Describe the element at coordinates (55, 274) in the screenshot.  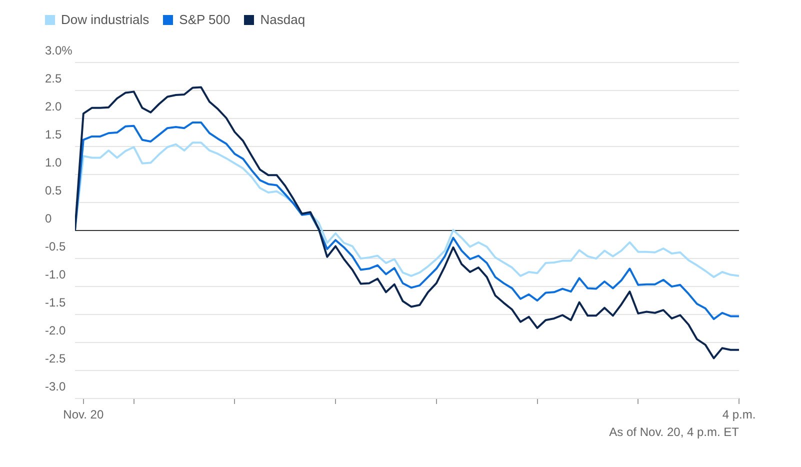
I see `y-tick-label: -1.0` at that location.